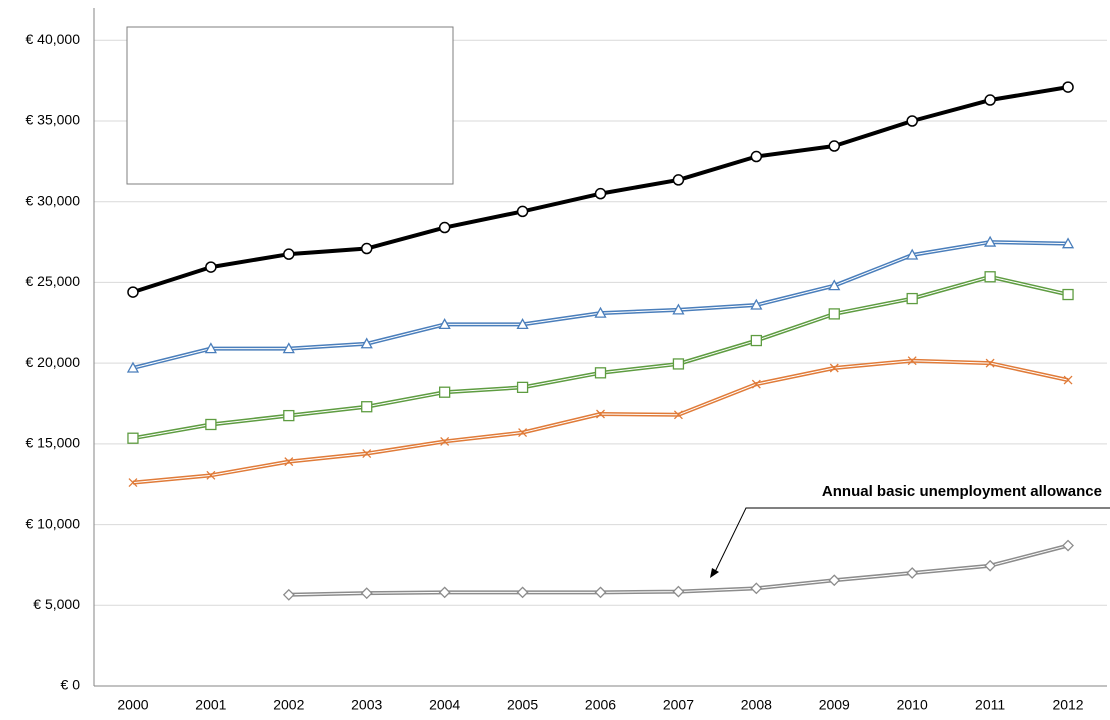 The image size is (1110, 720). I want to click on y-tick-label: € 10,000, so click(53, 523).